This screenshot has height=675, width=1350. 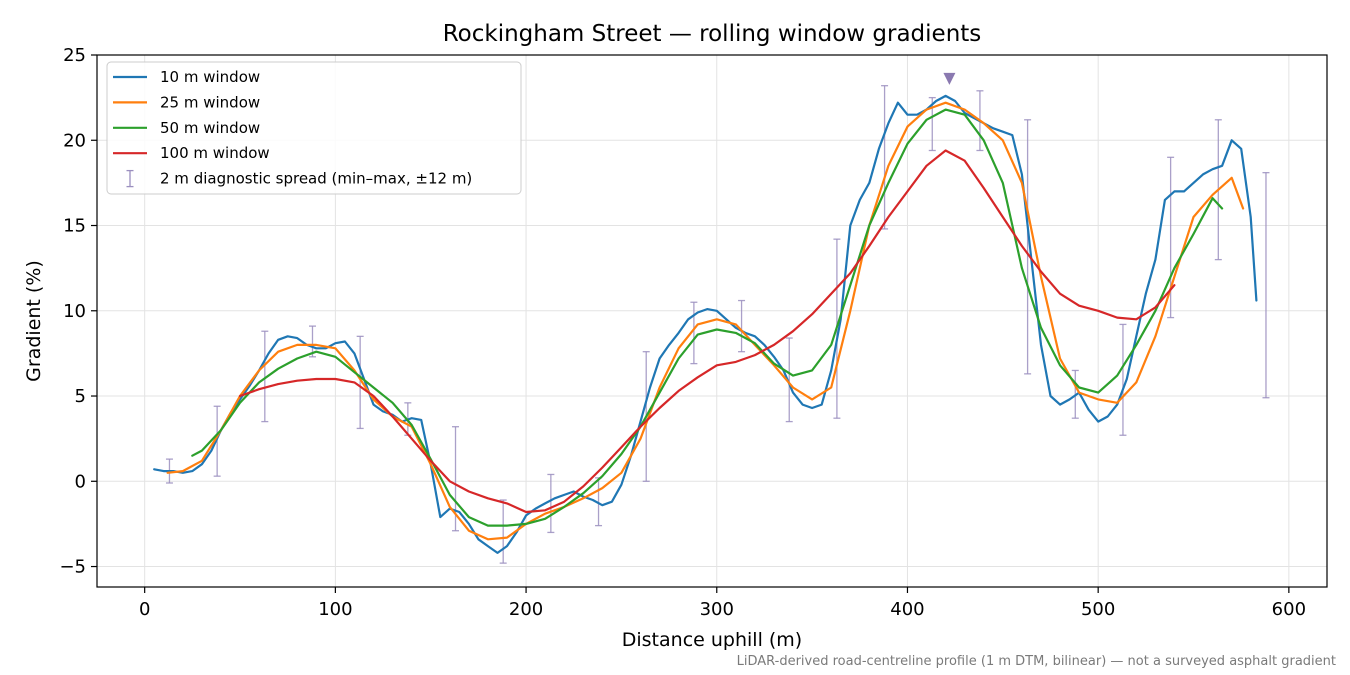 What do you see at coordinates (215, 153) in the screenshot?
I see `legend-label: 100 m window` at bounding box center [215, 153].